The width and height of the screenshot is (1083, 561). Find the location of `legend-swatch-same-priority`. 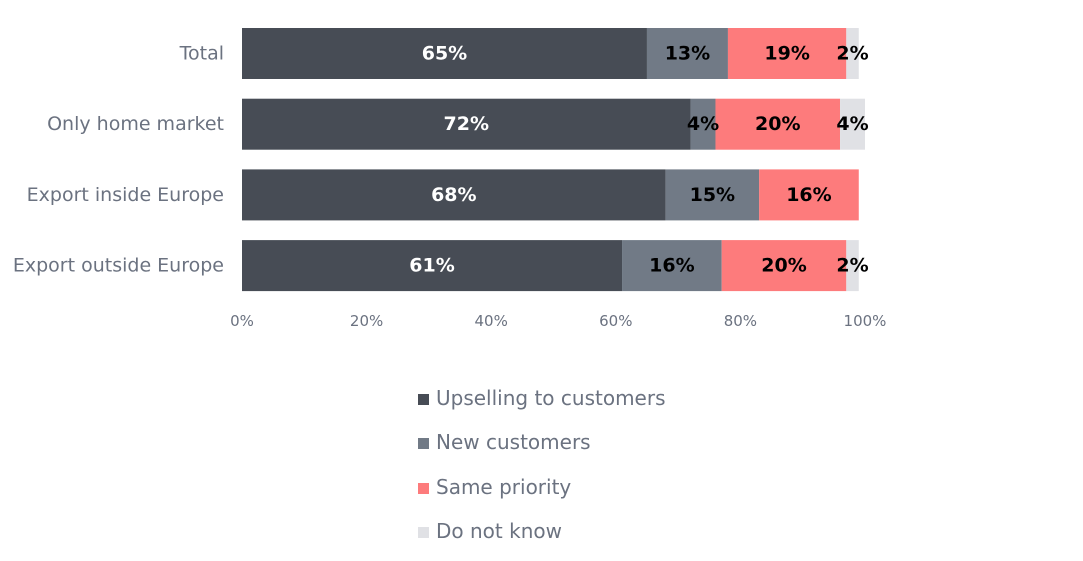

legend-swatch-same-priority is located at coordinates (423, 488).